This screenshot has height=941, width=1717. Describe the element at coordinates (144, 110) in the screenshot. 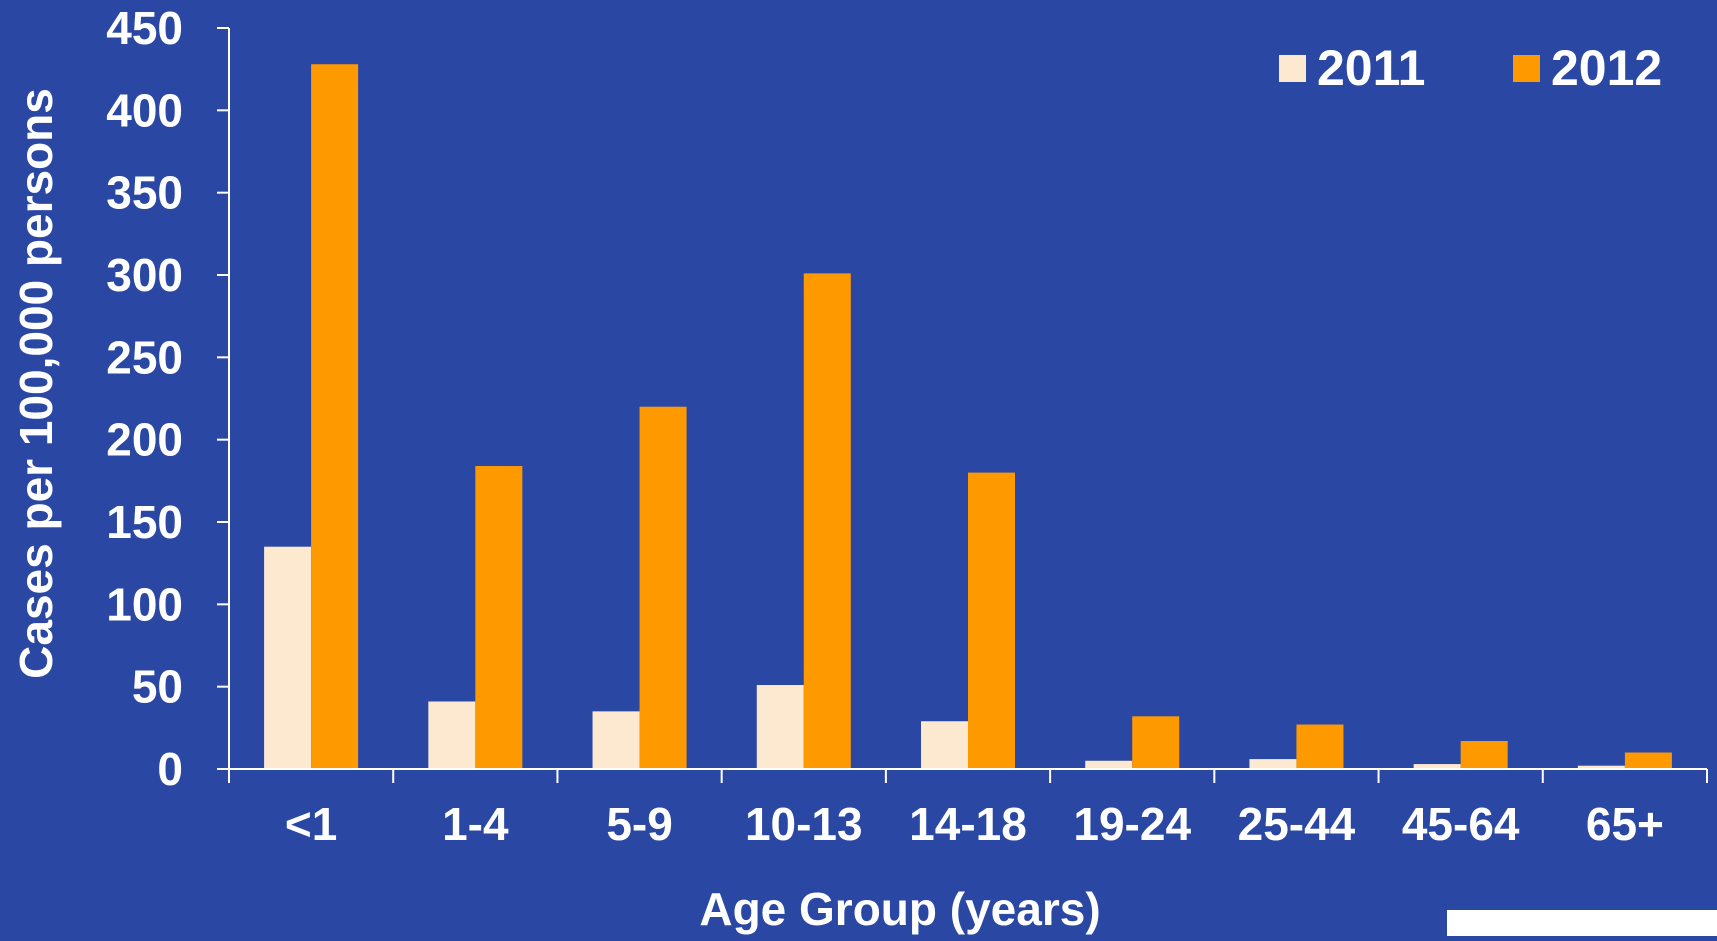

I see `y-tick-label: 400` at that location.